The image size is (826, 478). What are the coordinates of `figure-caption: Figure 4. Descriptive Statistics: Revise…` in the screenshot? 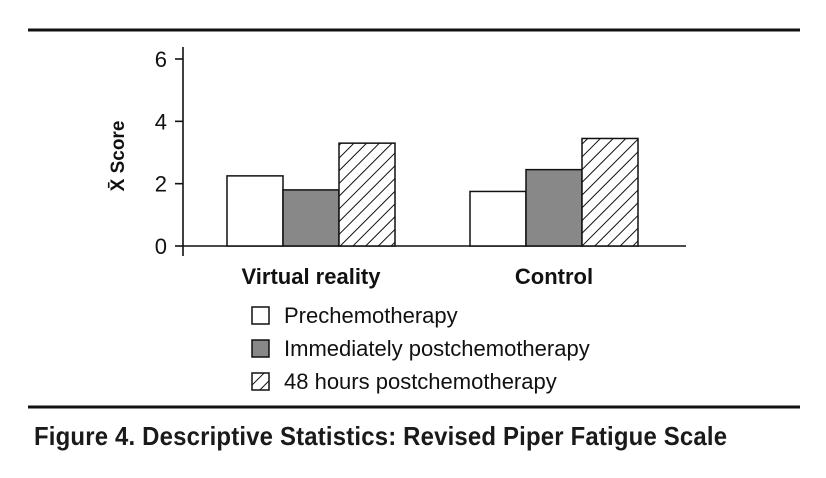 It's located at (381, 436).